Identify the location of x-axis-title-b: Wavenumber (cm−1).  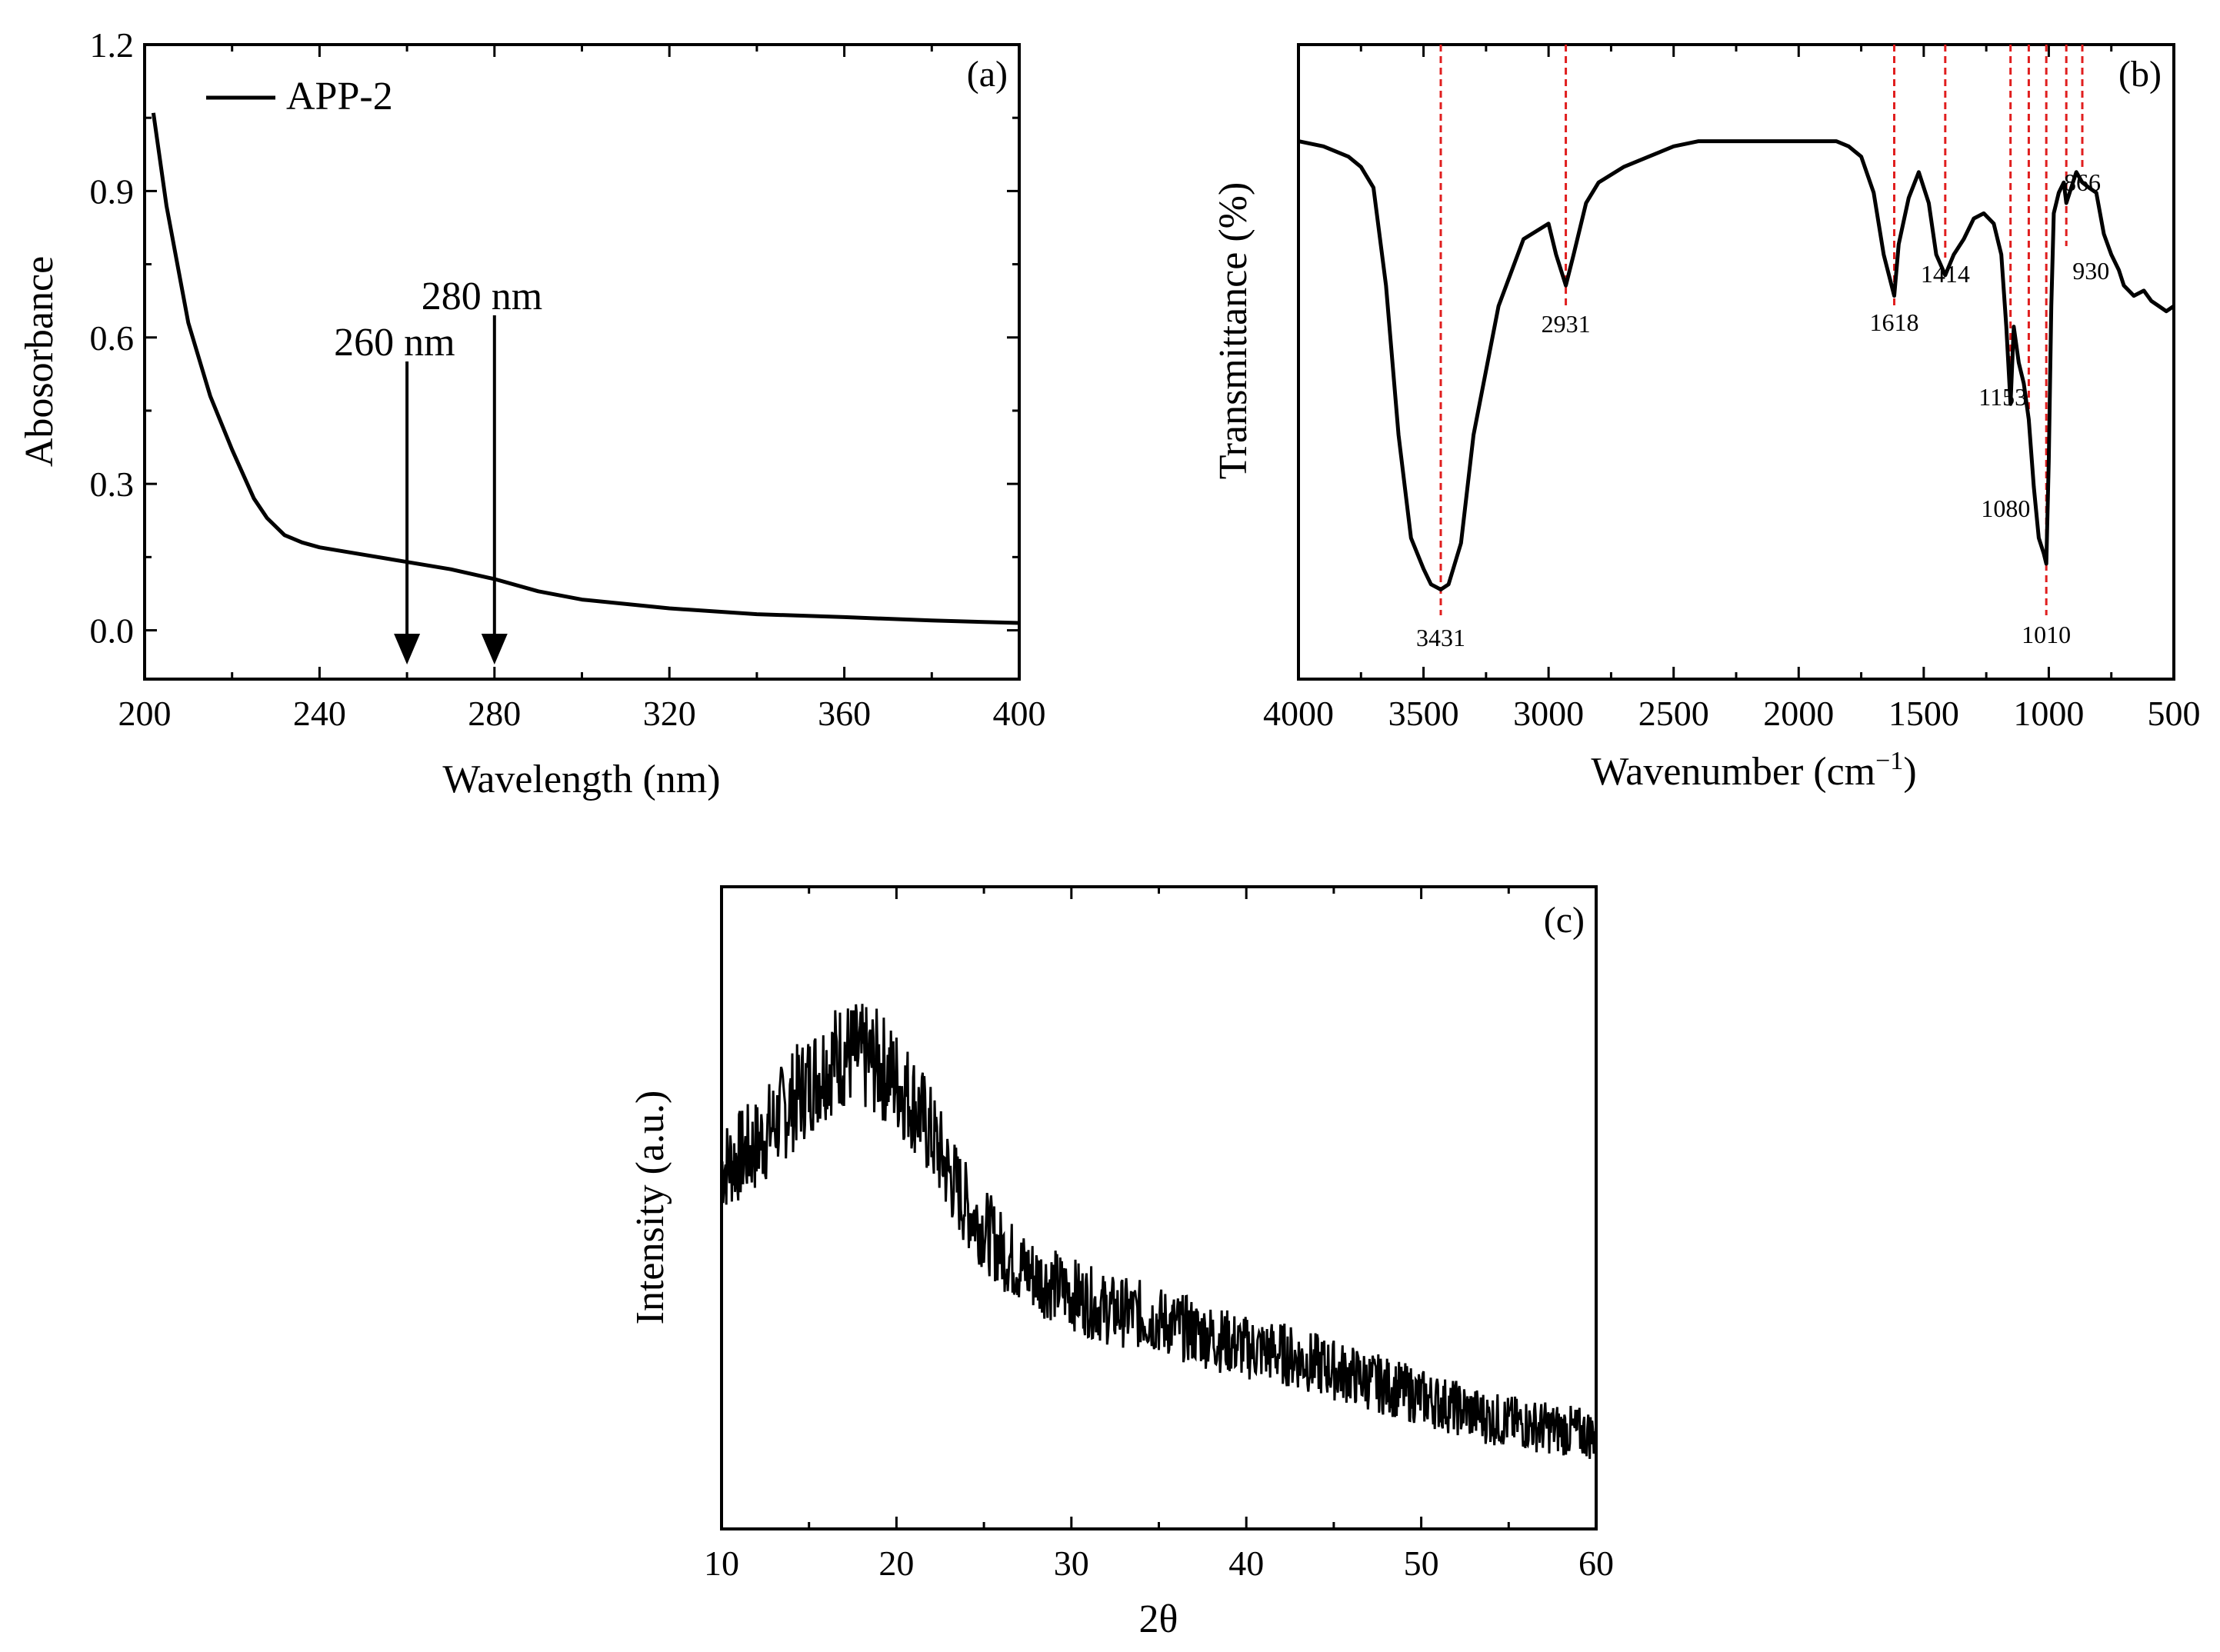
(1754, 771).